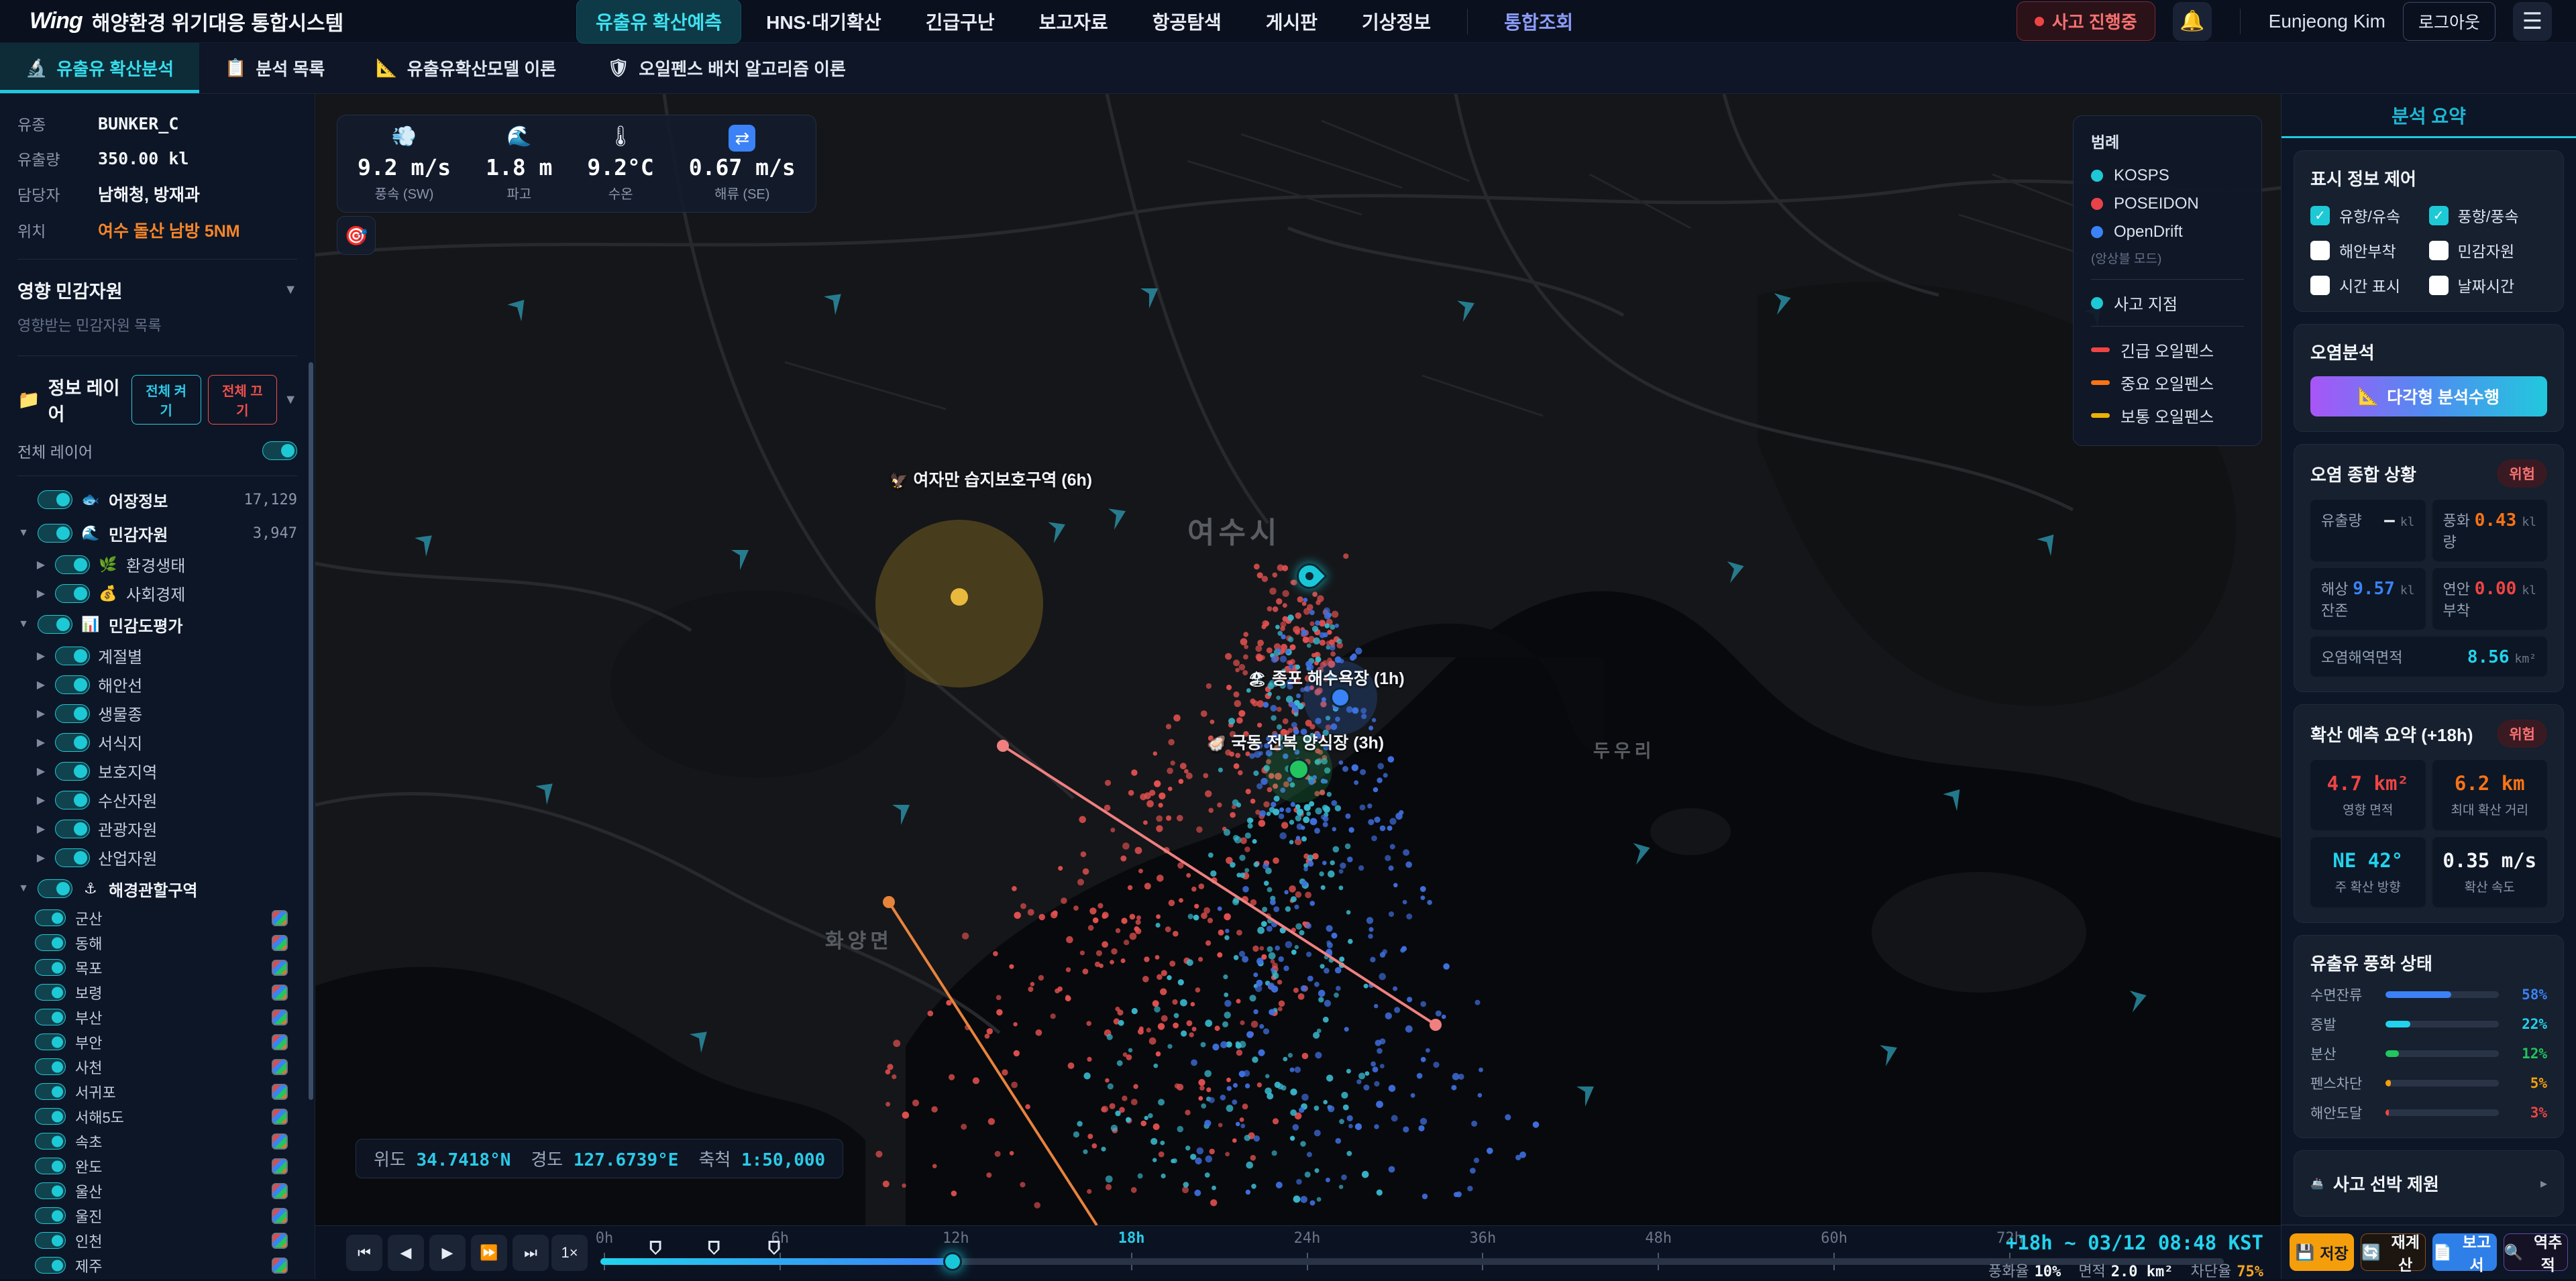  Describe the element at coordinates (2535, 1253) in the screenshot. I see `backtrack-button: 🔍 역추적` at that location.